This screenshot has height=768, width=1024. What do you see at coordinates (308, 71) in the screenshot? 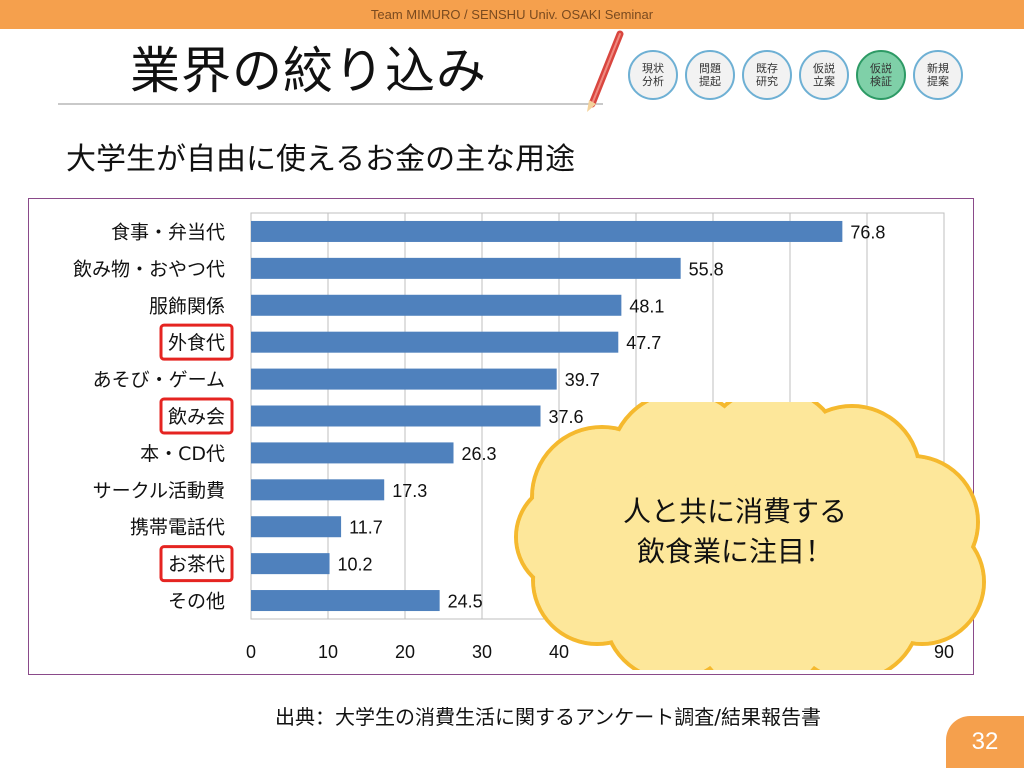
I see `slide-title: 業界の絞り込み` at bounding box center [308, 71].